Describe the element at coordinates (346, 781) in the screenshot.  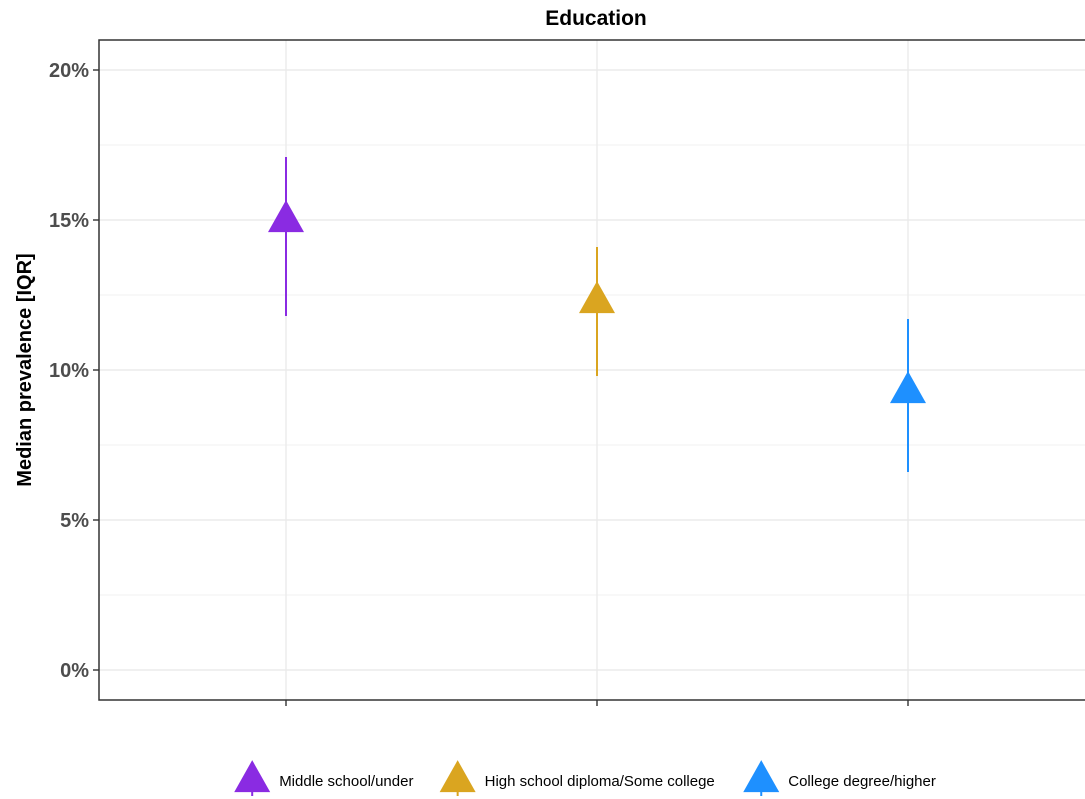
I see `legend-label: Middle school/under` at that location.